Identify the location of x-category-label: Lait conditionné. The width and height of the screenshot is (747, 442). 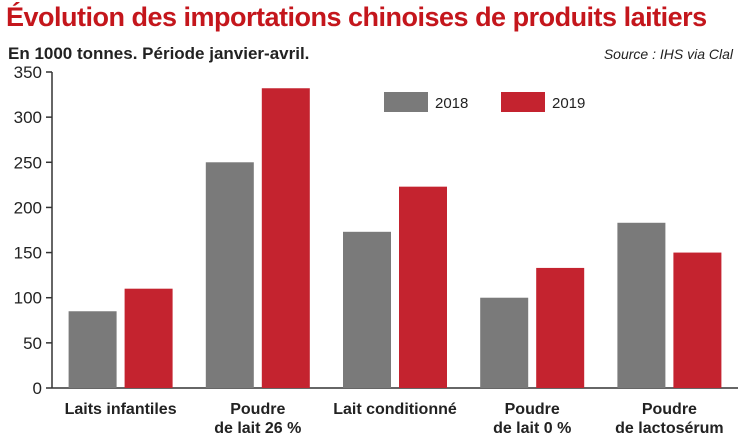
(395, 409).